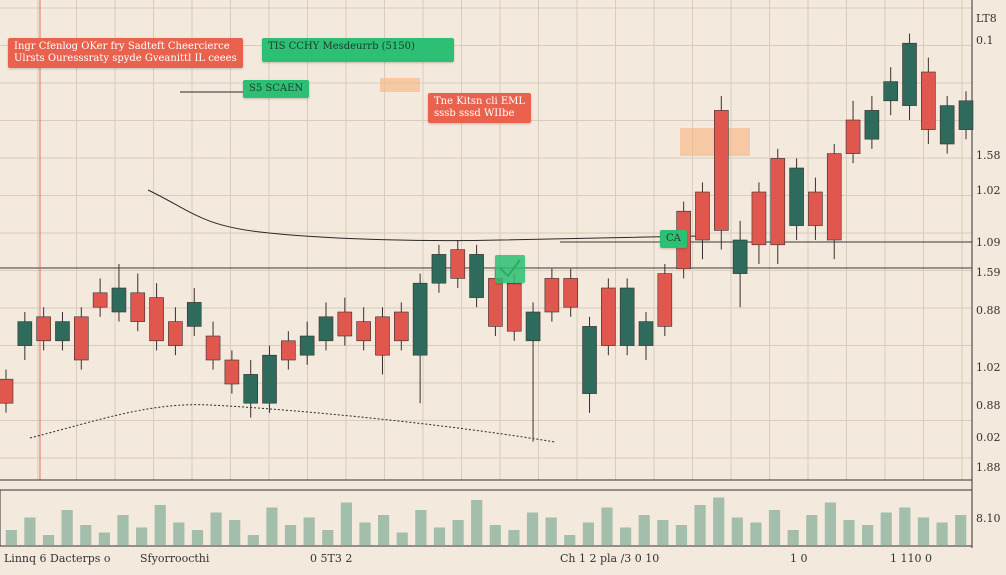 This screenshot has height=575, width=1006. Describe the element at coordinates (610, 558) in the screenshot. I see `x-label: Ch 1 2 pla /3 0 10` at that location.